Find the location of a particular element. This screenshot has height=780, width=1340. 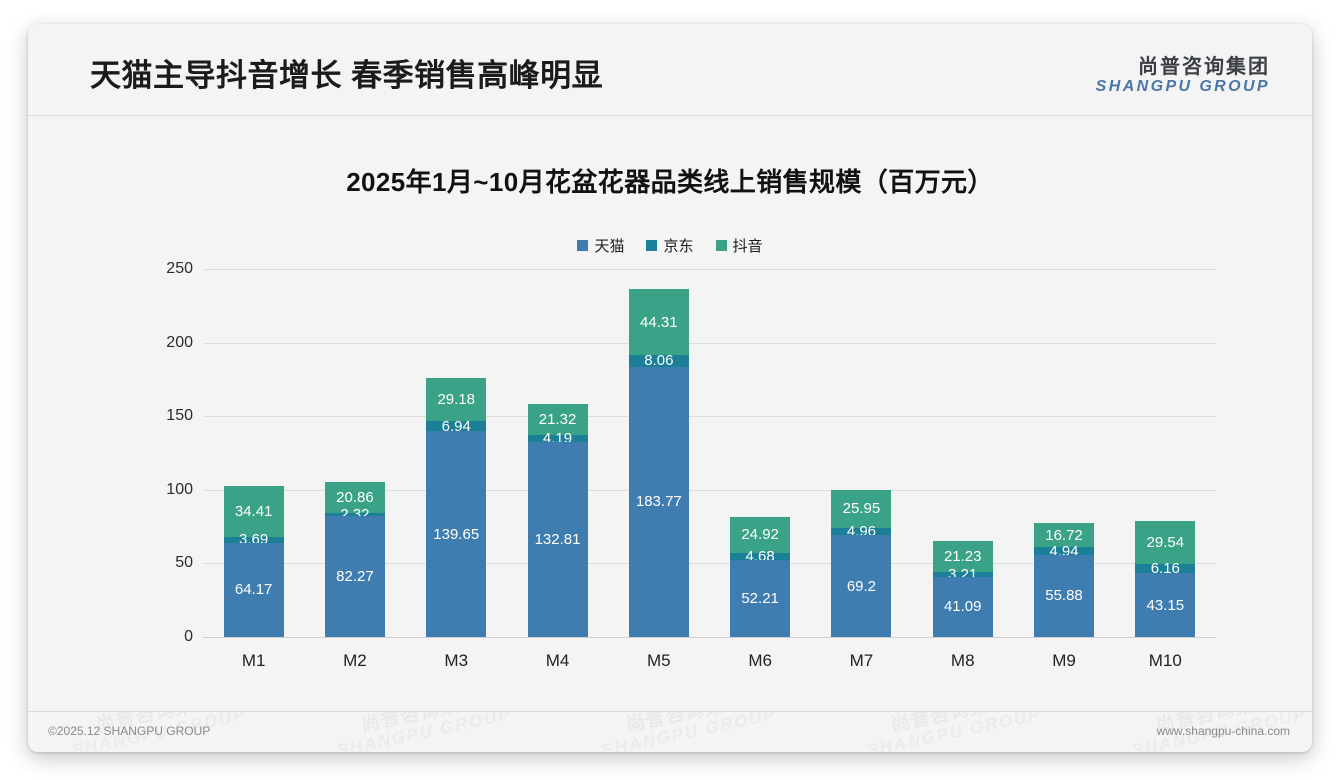

bar-value-label: 82.27 is located at coordinates (355, 576).